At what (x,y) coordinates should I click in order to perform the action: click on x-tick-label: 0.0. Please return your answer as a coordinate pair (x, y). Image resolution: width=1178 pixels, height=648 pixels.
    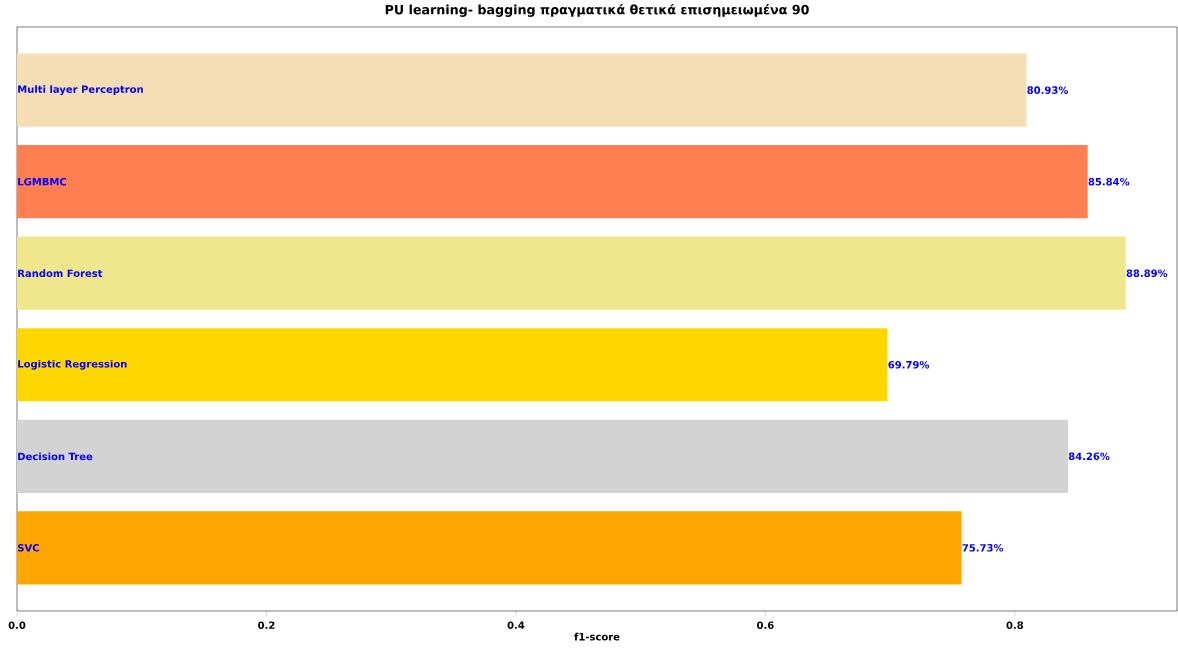
    Looking at the image, I should click on (17, 625).